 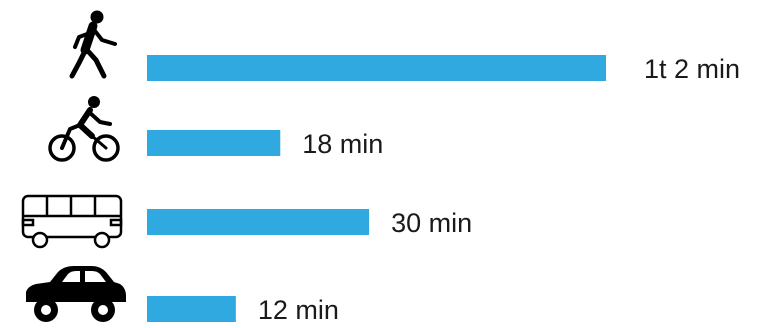 What do you see at coordinates (93, 44) in the screenshot?
I see `walk-icon` at bounding box center [93, 44].